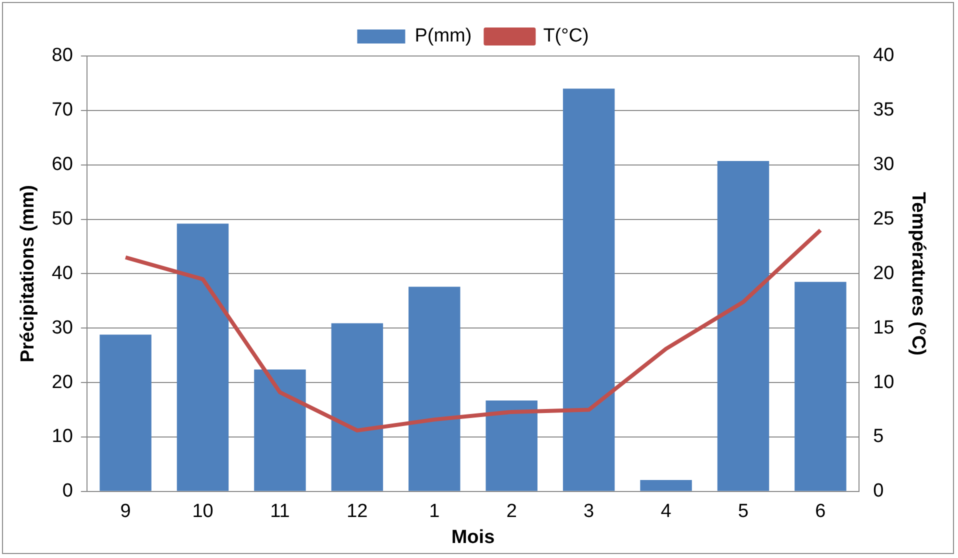 This screenshot has height=558, width=958. What do you see at coordinates (434, 511) in the screenshot?
I see `x-tick-label: 1` at bounding box center [434, 511].